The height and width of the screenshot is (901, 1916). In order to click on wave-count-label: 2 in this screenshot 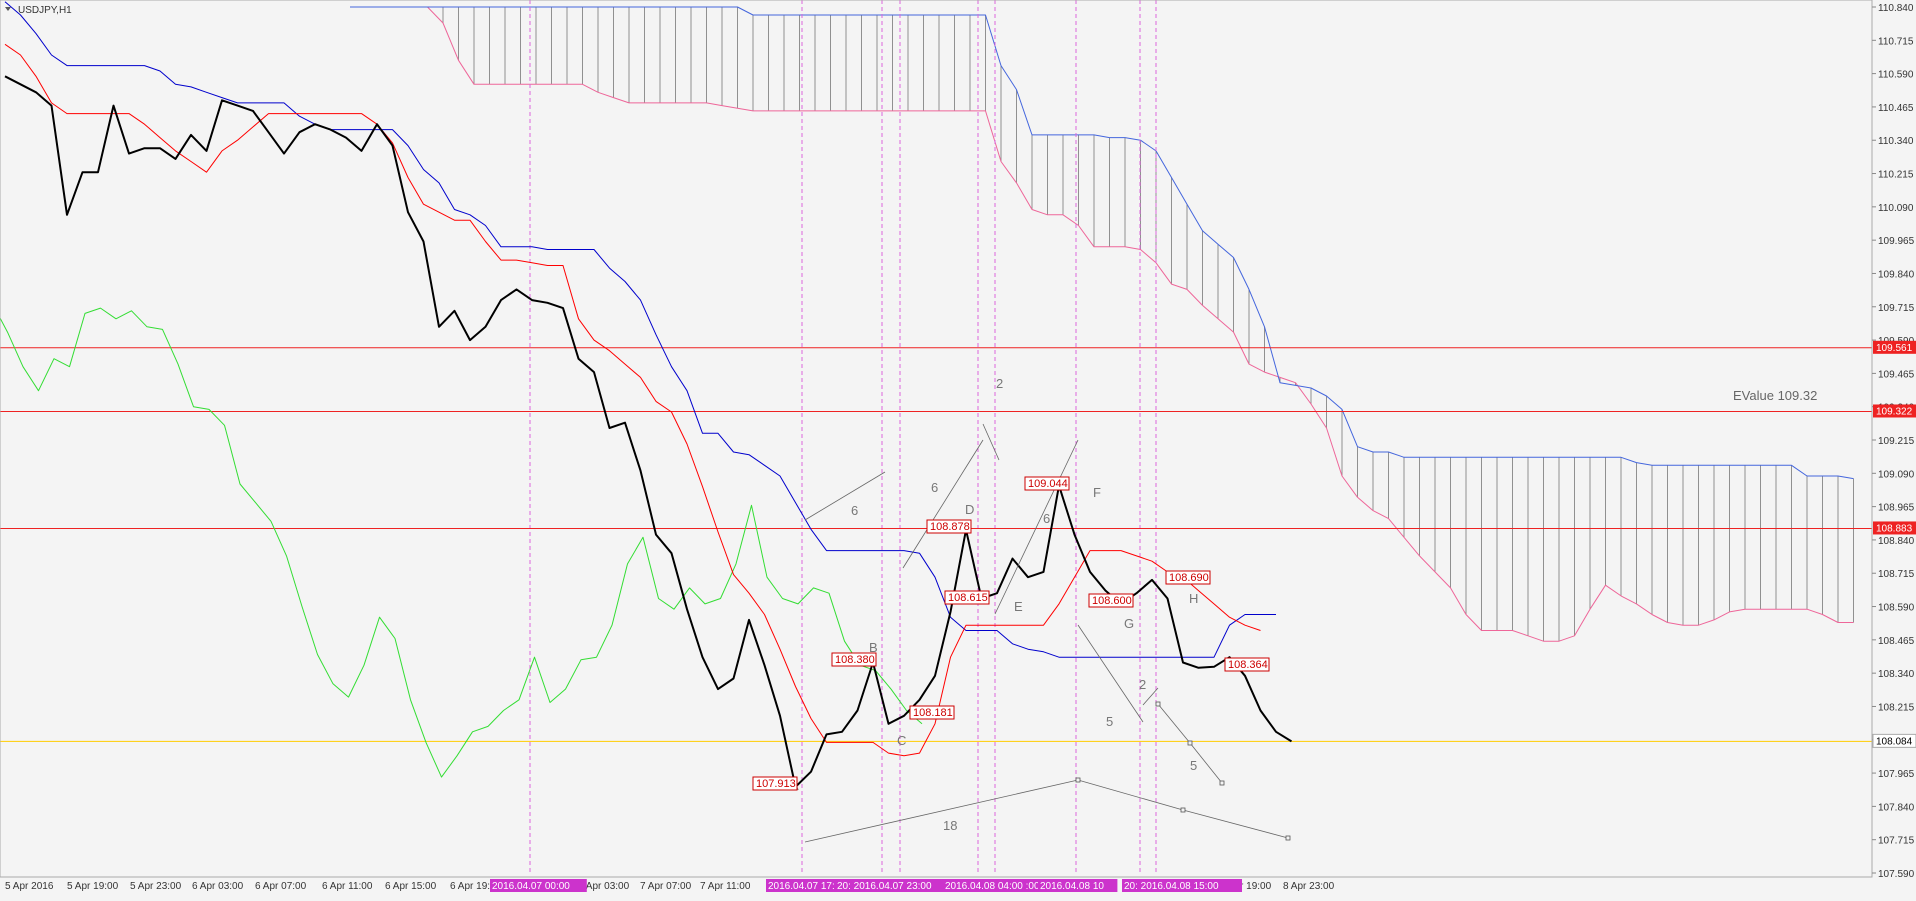, I will do `click(1142, 684)`.